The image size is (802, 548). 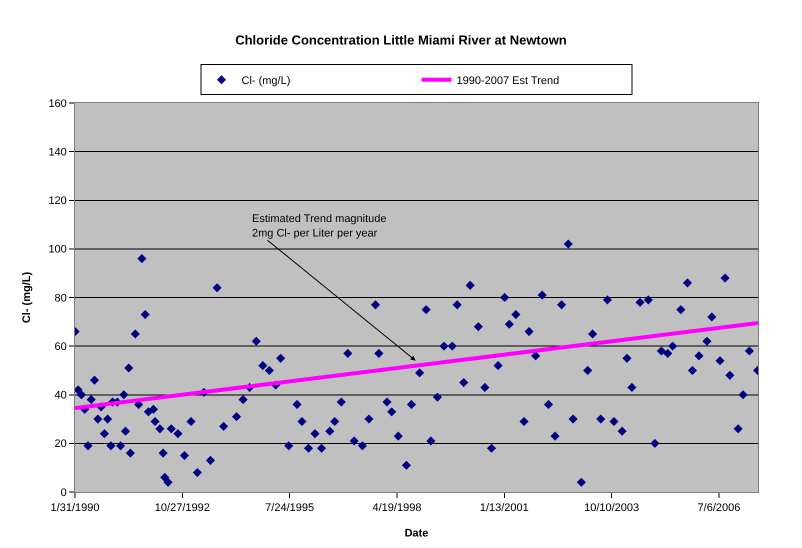 What do you see at coordinates (504, 508) in the screenshot?
I see `x-tick-label: 1/13/2001` at bounding box center [504, 508].